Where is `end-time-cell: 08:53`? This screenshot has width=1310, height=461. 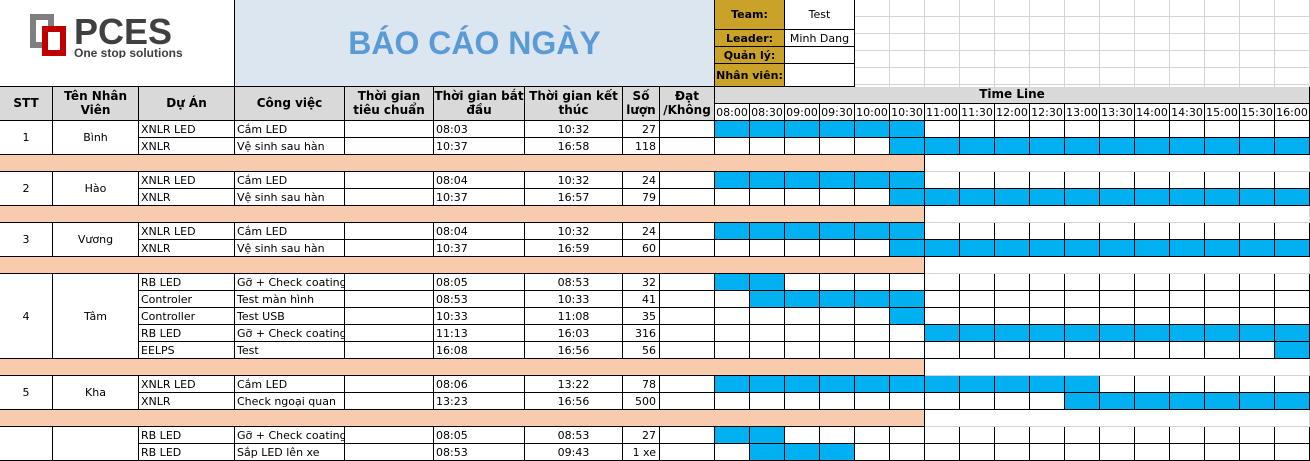
end-time-cell: 08:53 is located at coordinates (574, 282).